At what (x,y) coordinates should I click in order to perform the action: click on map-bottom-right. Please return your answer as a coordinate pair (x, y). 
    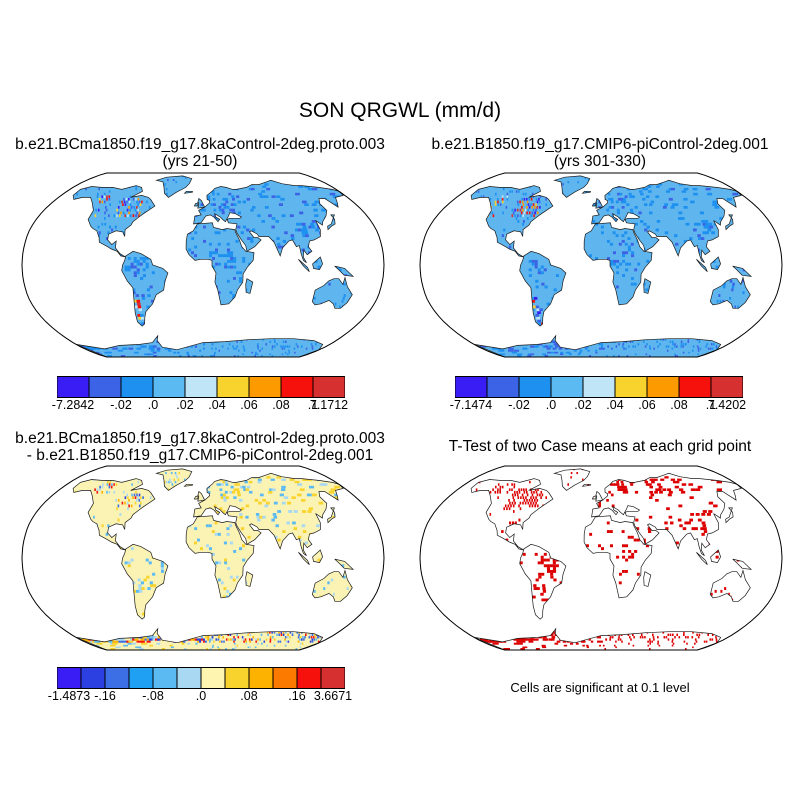
    Looking at the image, I should click on (601, 558).